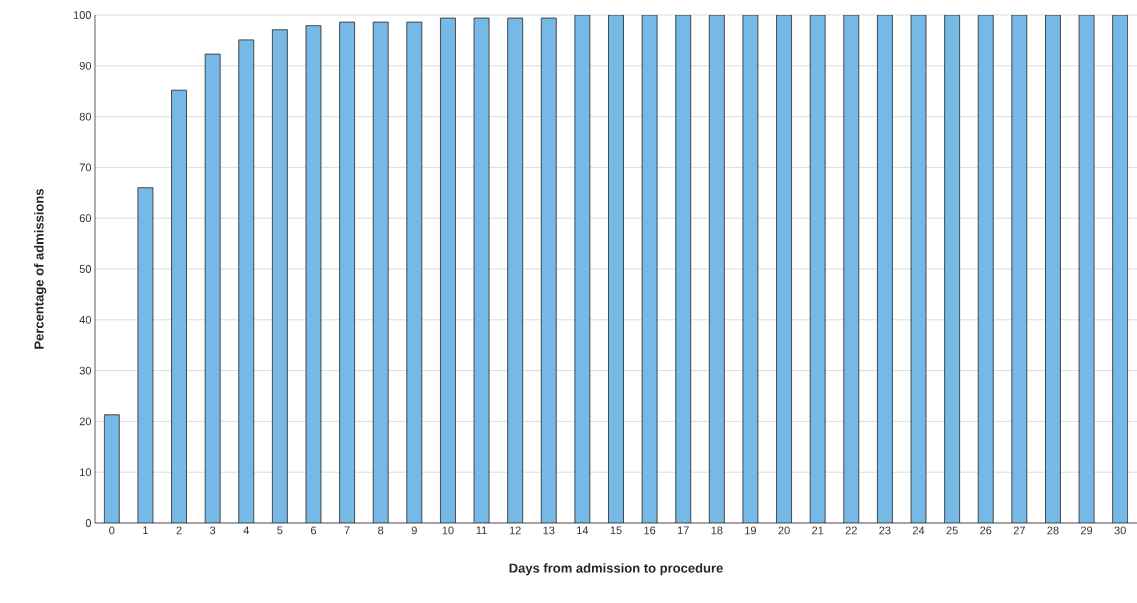 Image resolution: width=1137 pixels, height=603 pixels. What do you see at coordinates (85, 421) in the screenshot?
I see `y-tick-label: 20` at bounding box center [85, 421].